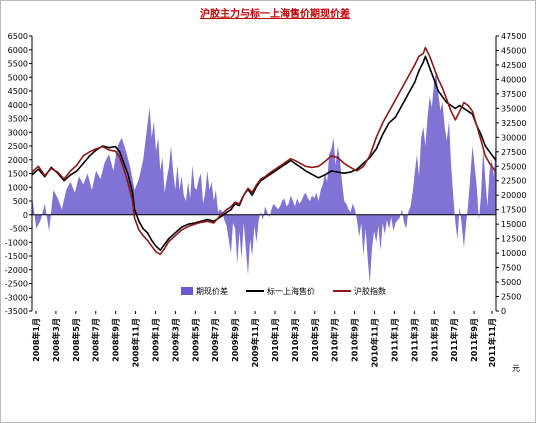  What do you see at coordinates (513, 65) in the screenshot?
I see `right-axis-tick-label: 42500` at bounding box center [513, 65].